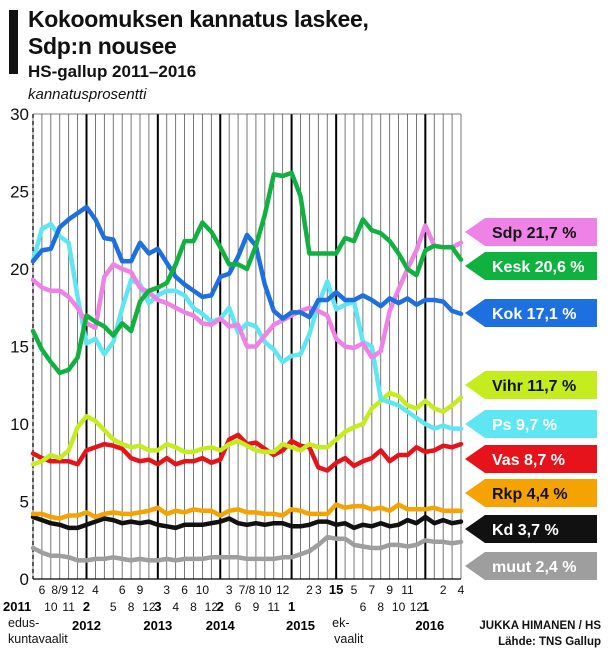 Image resolution: width=613 pixels, height=661 pixels. Describe the element at coordinates (19, 192) in the screenshot. I see `y-tick-label: 25` at that location.